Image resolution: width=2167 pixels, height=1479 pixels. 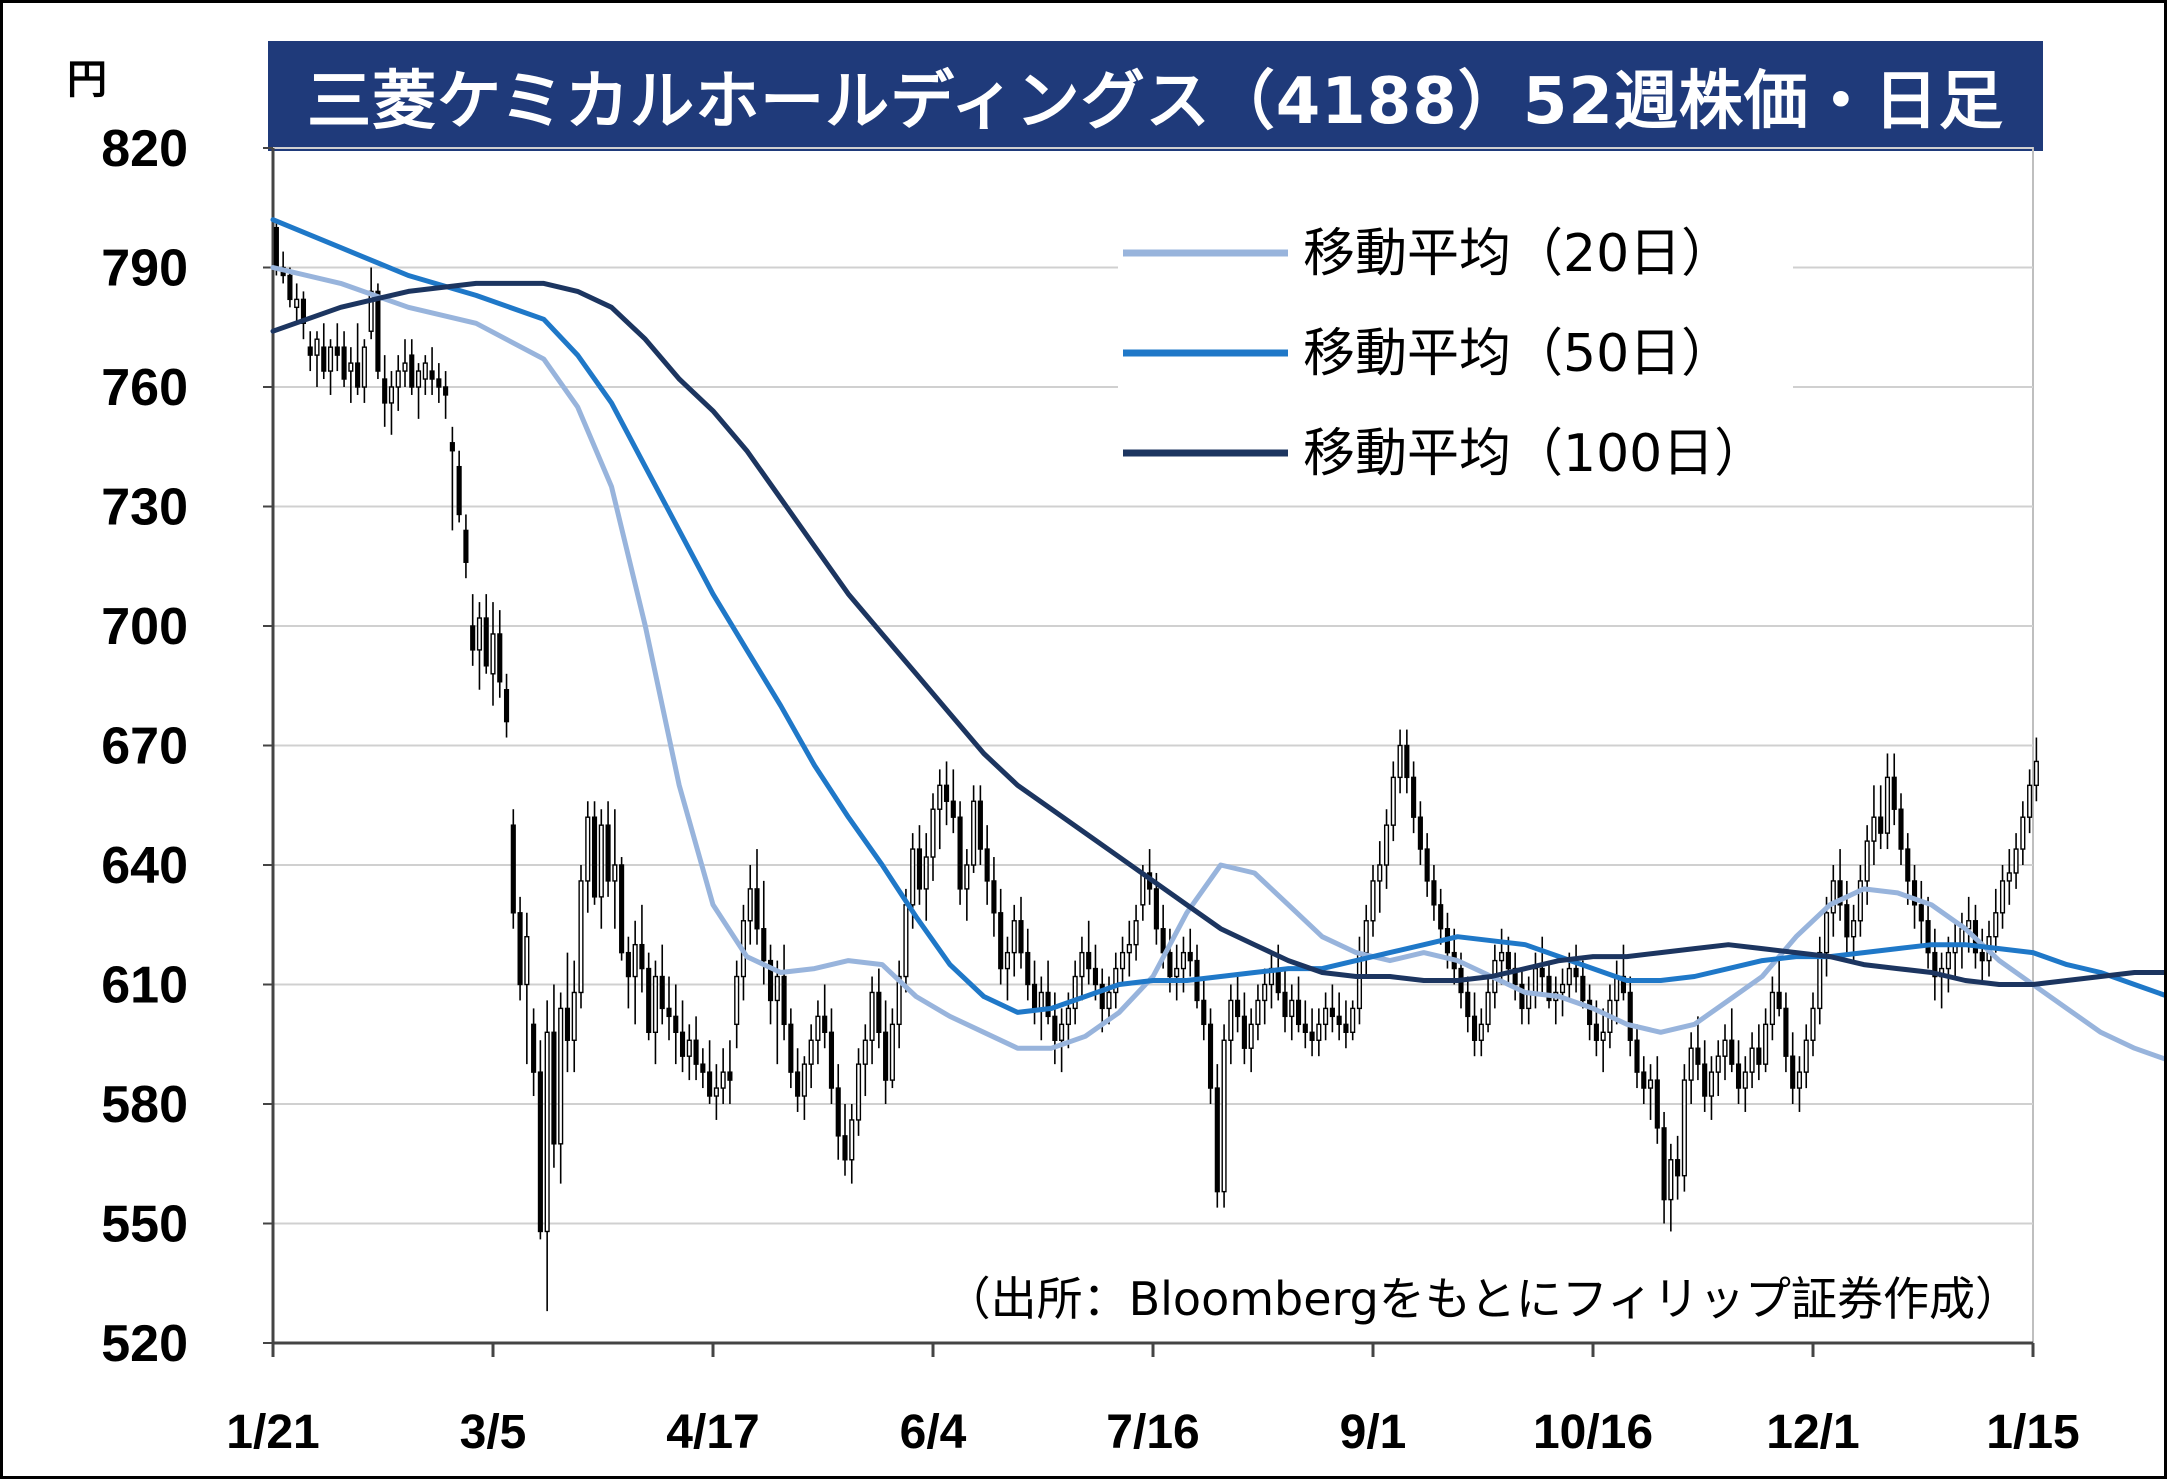 I want to click on x-tick-label: 1/21, so click(x=272, y=1432).